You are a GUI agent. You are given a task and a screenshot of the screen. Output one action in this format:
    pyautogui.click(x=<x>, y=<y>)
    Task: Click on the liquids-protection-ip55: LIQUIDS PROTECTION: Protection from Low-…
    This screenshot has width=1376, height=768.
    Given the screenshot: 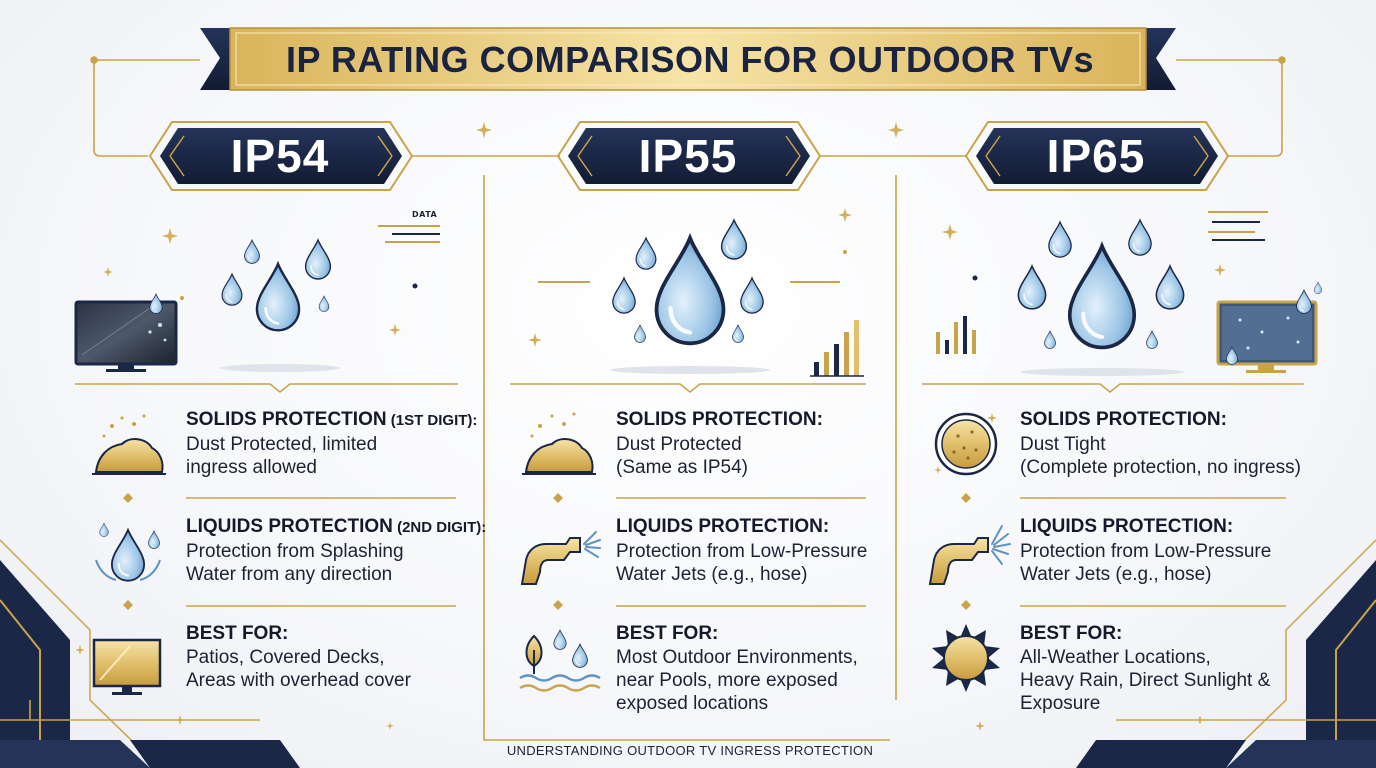 What is the action you would take?
    pyautogui.click(x=741, y=550)
    